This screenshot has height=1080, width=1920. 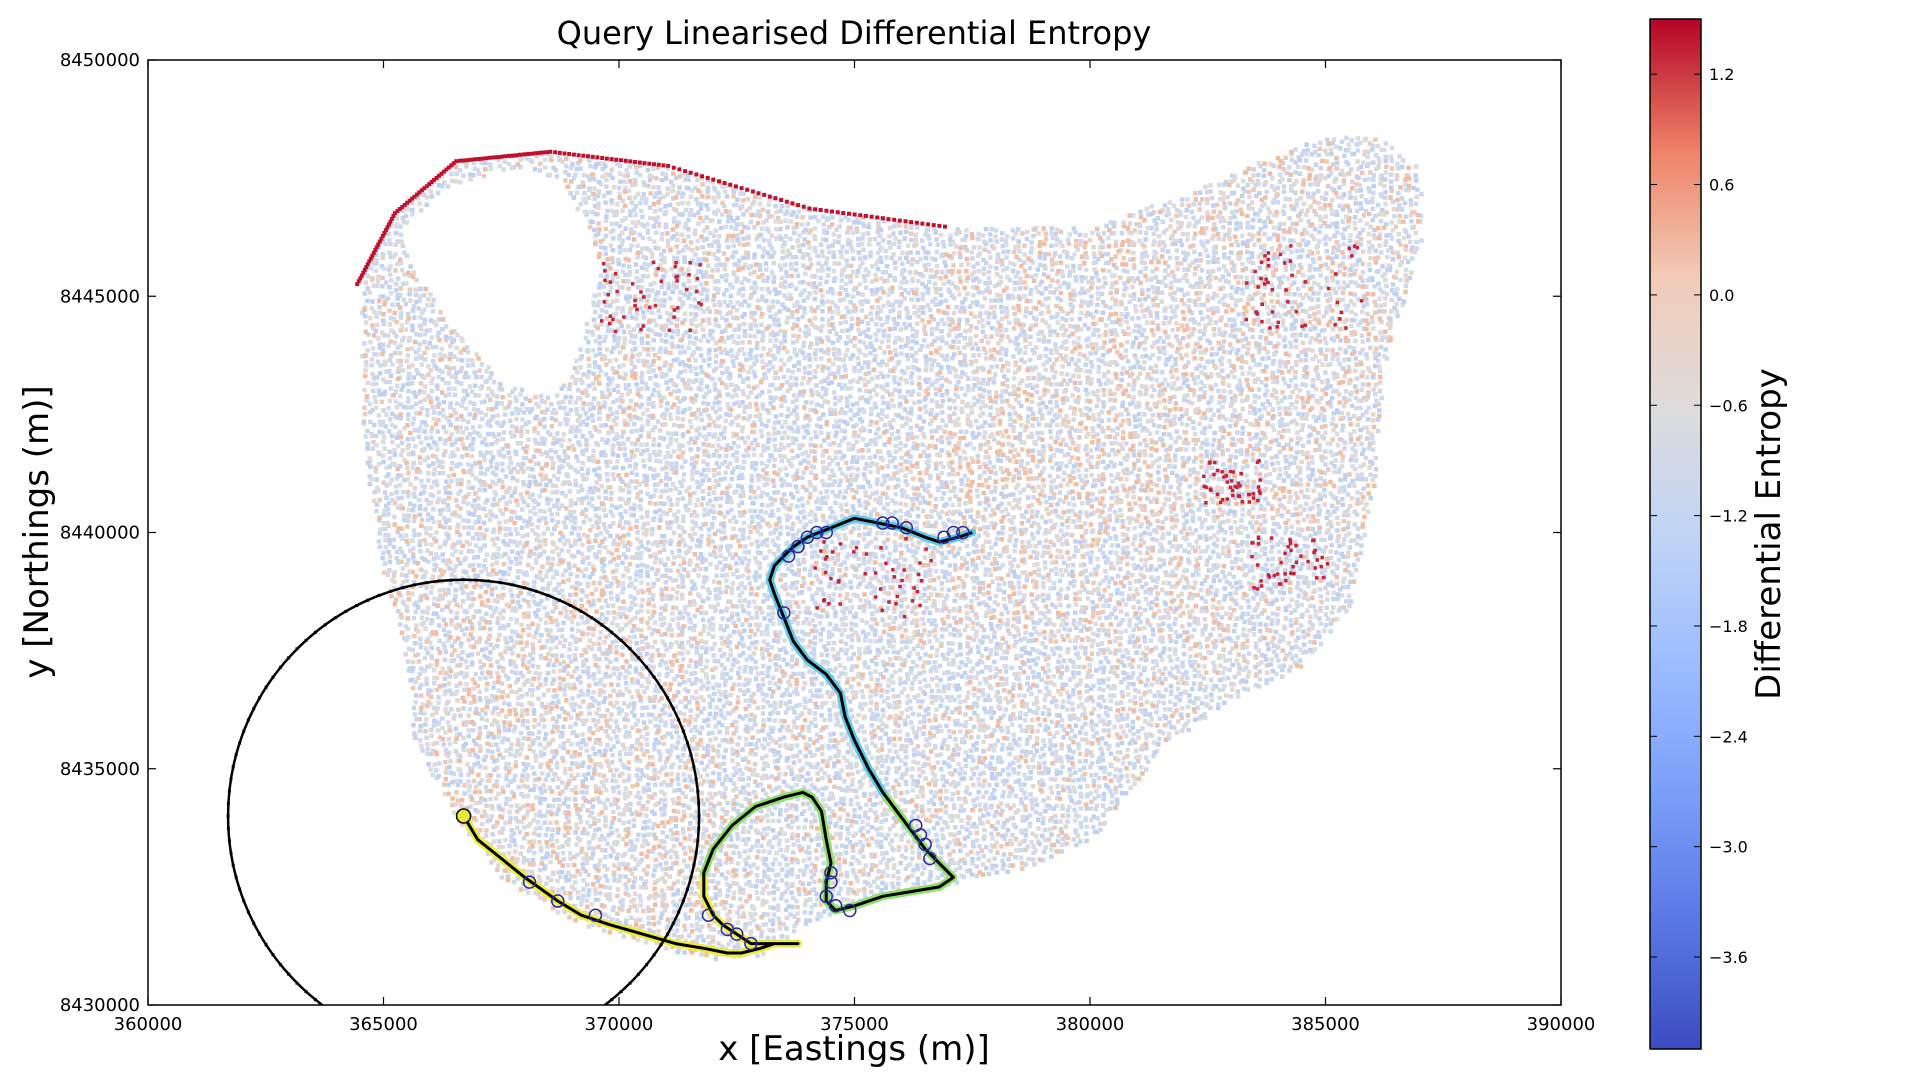 I want to click on colorbar-tick-label: −0.6, so click(x=1728, y=405).